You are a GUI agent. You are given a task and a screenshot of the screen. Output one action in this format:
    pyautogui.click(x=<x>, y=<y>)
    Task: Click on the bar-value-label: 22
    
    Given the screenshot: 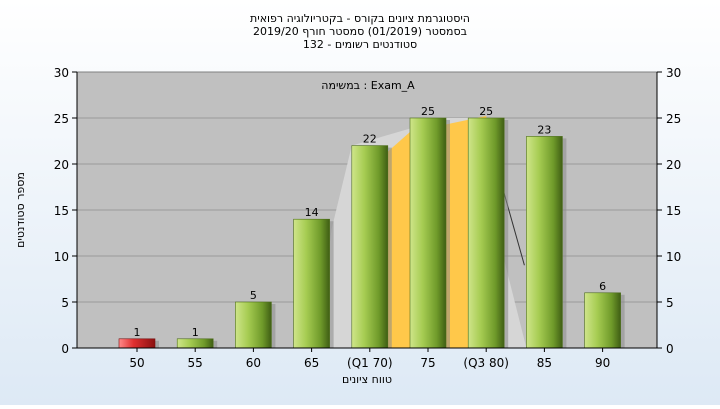 What is the action you would take?
    pyautogui.click(x=370, y=139)
    